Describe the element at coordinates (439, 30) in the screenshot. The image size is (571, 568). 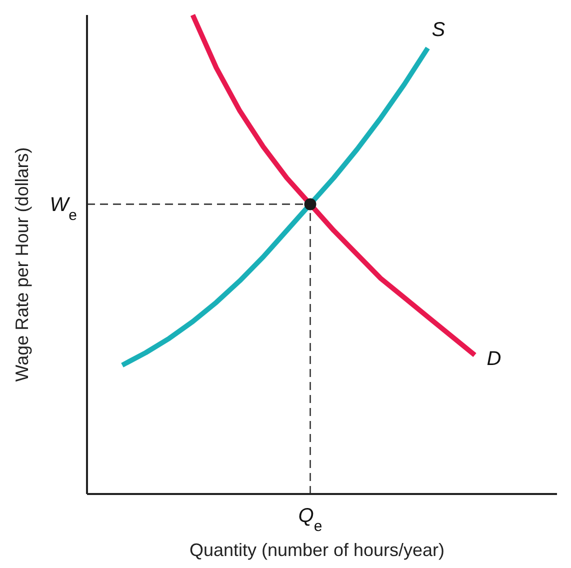
I see `series-label: S` at that location.